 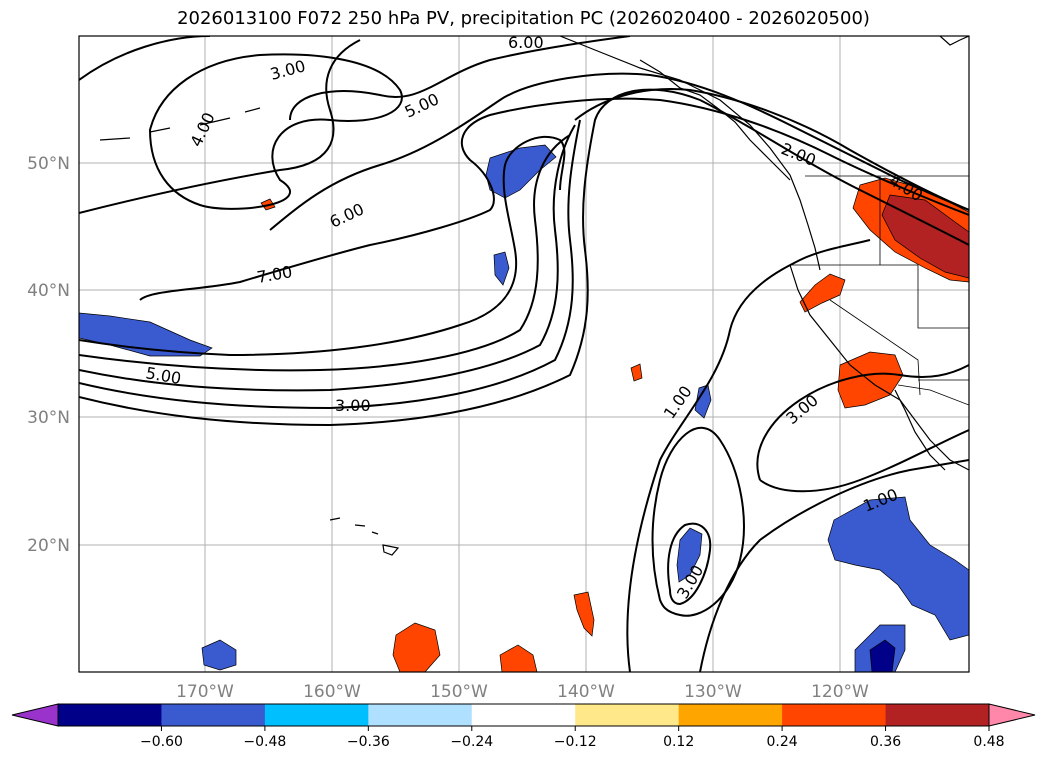 I want to click on precip-positive-strong, so click(x=925, y=236).